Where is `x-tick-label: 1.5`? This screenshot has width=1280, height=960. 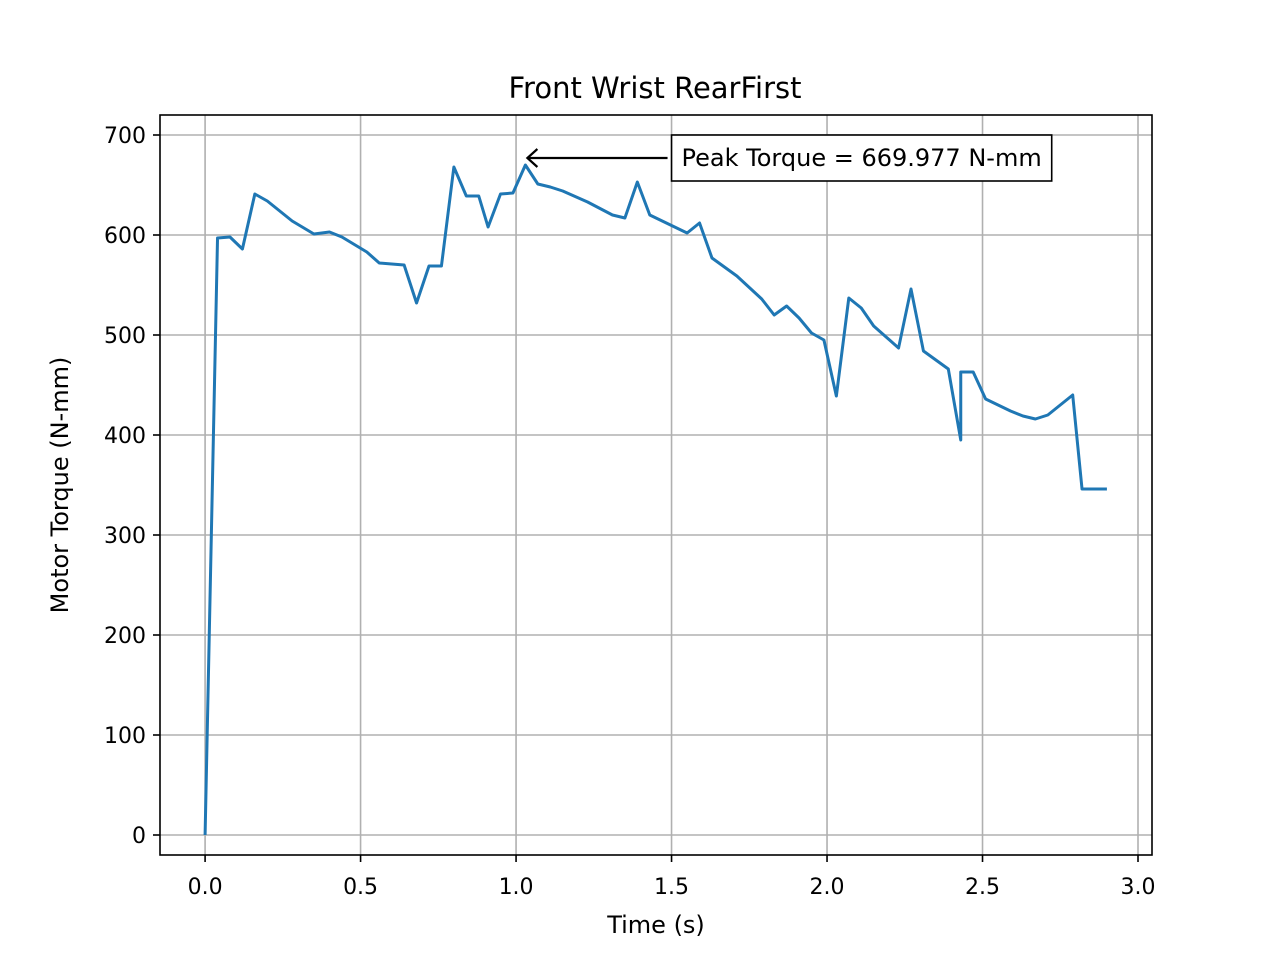 x-tick-label: 1.5 is located at coordinates (671, 887).